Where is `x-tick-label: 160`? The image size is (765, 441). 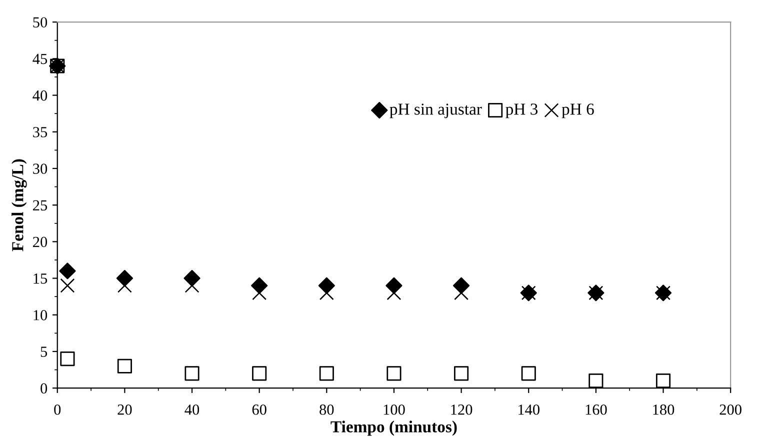 x-tick-label: 160 is located at coordinates (596, 409).